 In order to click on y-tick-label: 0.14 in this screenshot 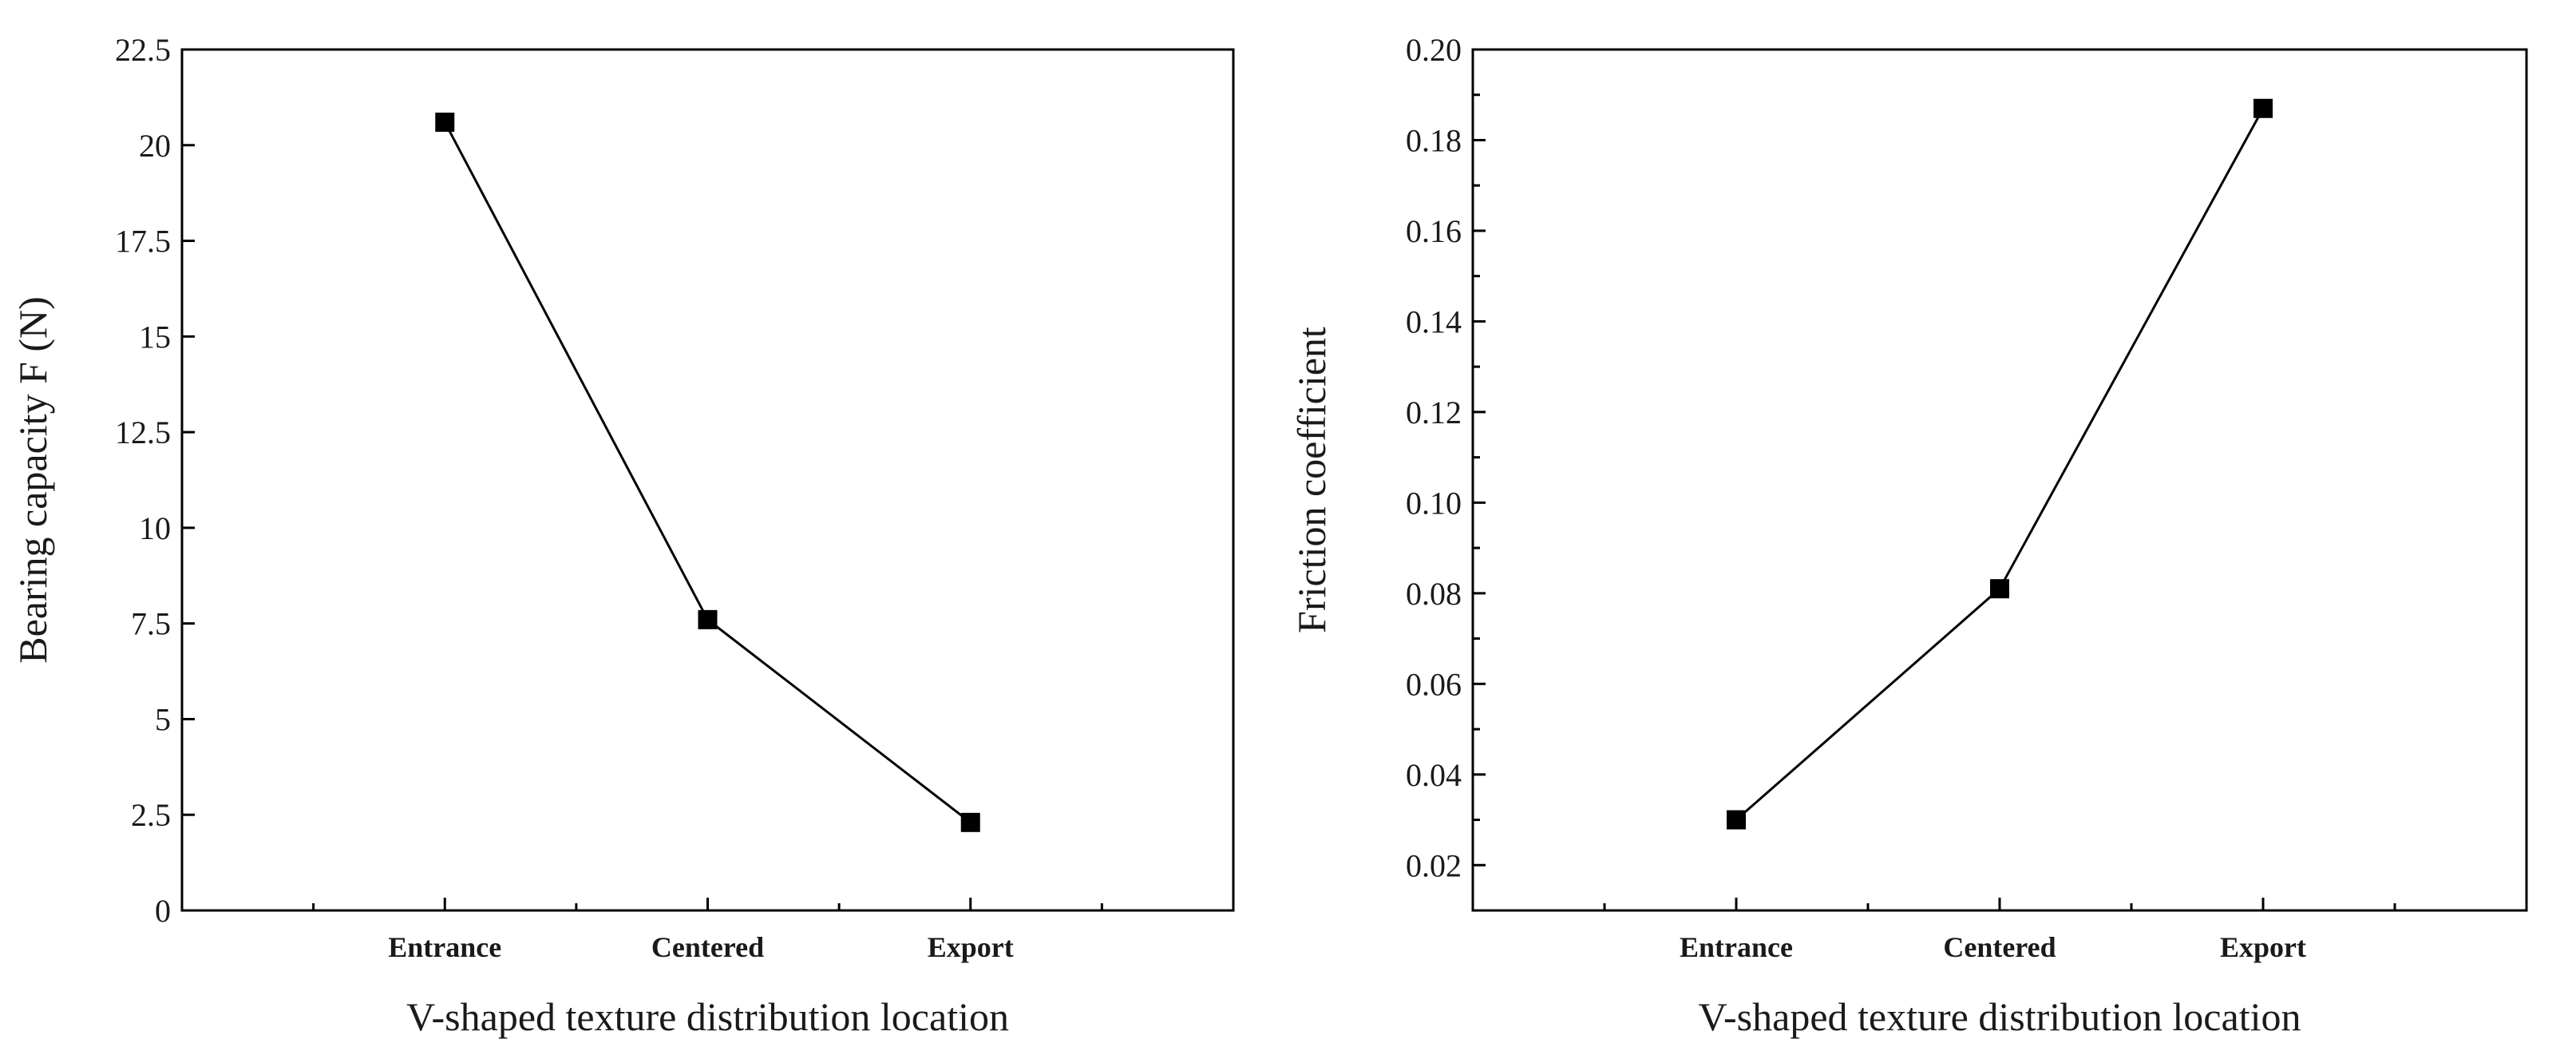, I will do `click(1434, 321)`.